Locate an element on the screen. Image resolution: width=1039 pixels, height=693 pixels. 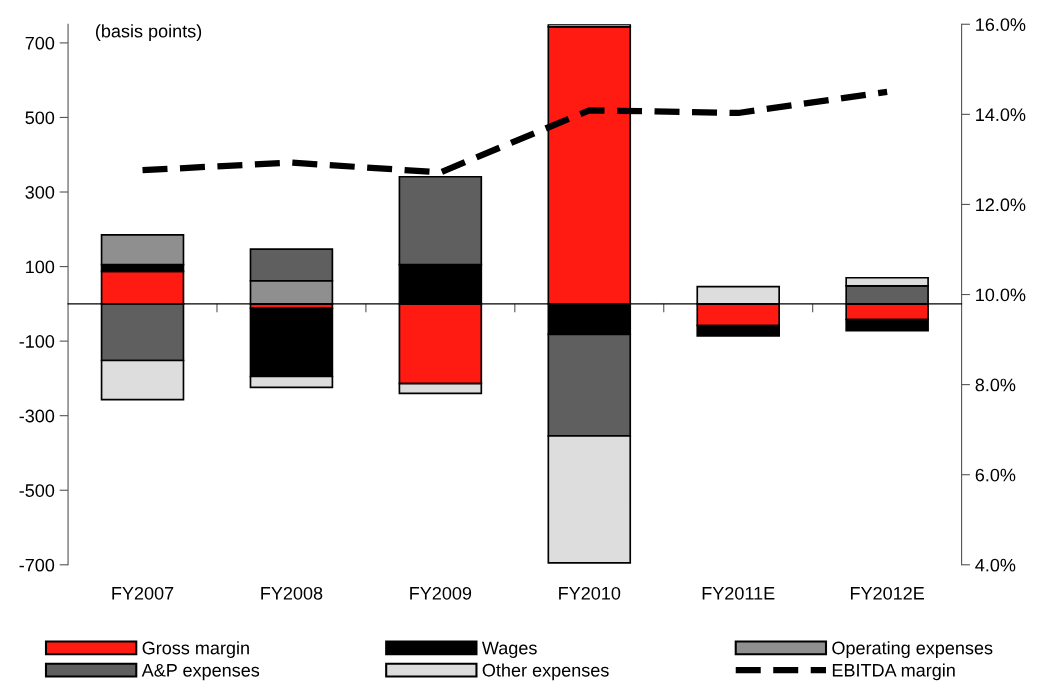
x-tick-label: FY2010 is located at coordinates (590, 593).